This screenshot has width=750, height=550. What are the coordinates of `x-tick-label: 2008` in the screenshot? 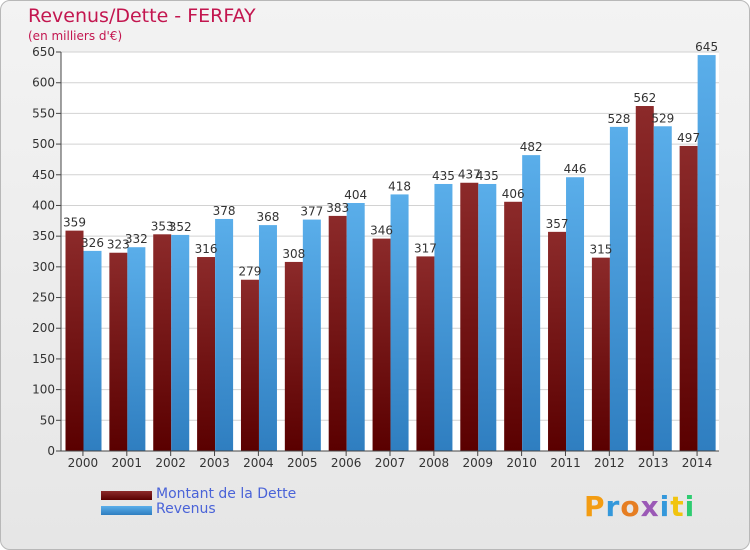 It's located at (434, 463).